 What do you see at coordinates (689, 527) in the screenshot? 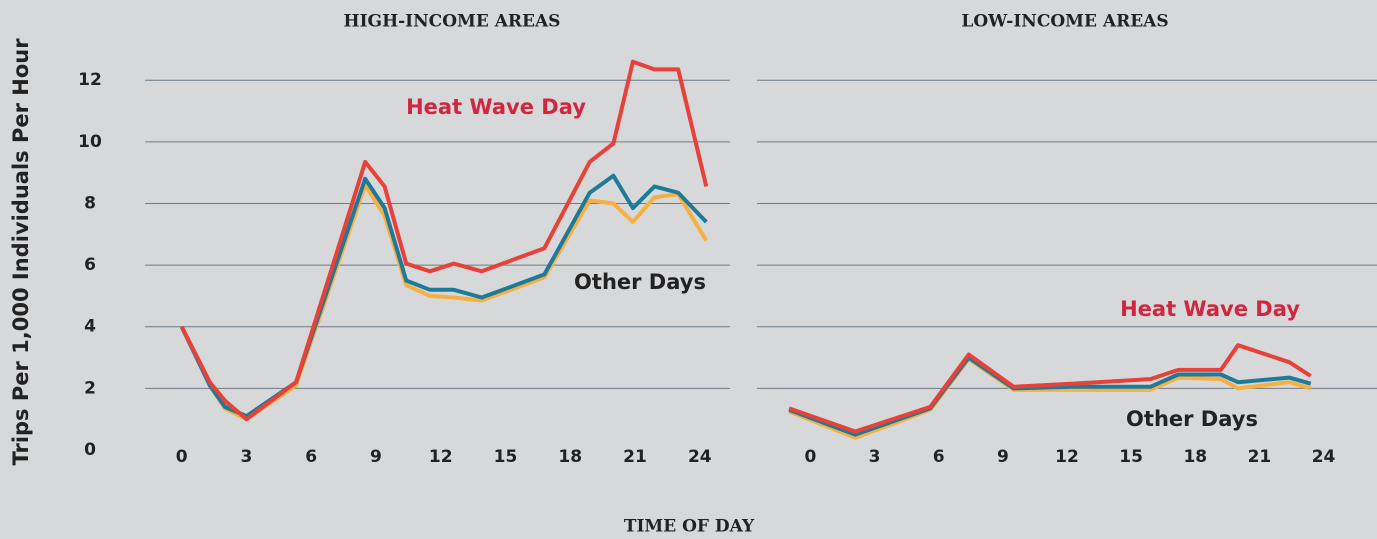
I see `x-axis-label: TIME OF DAY` at bounding box center [689, 527].